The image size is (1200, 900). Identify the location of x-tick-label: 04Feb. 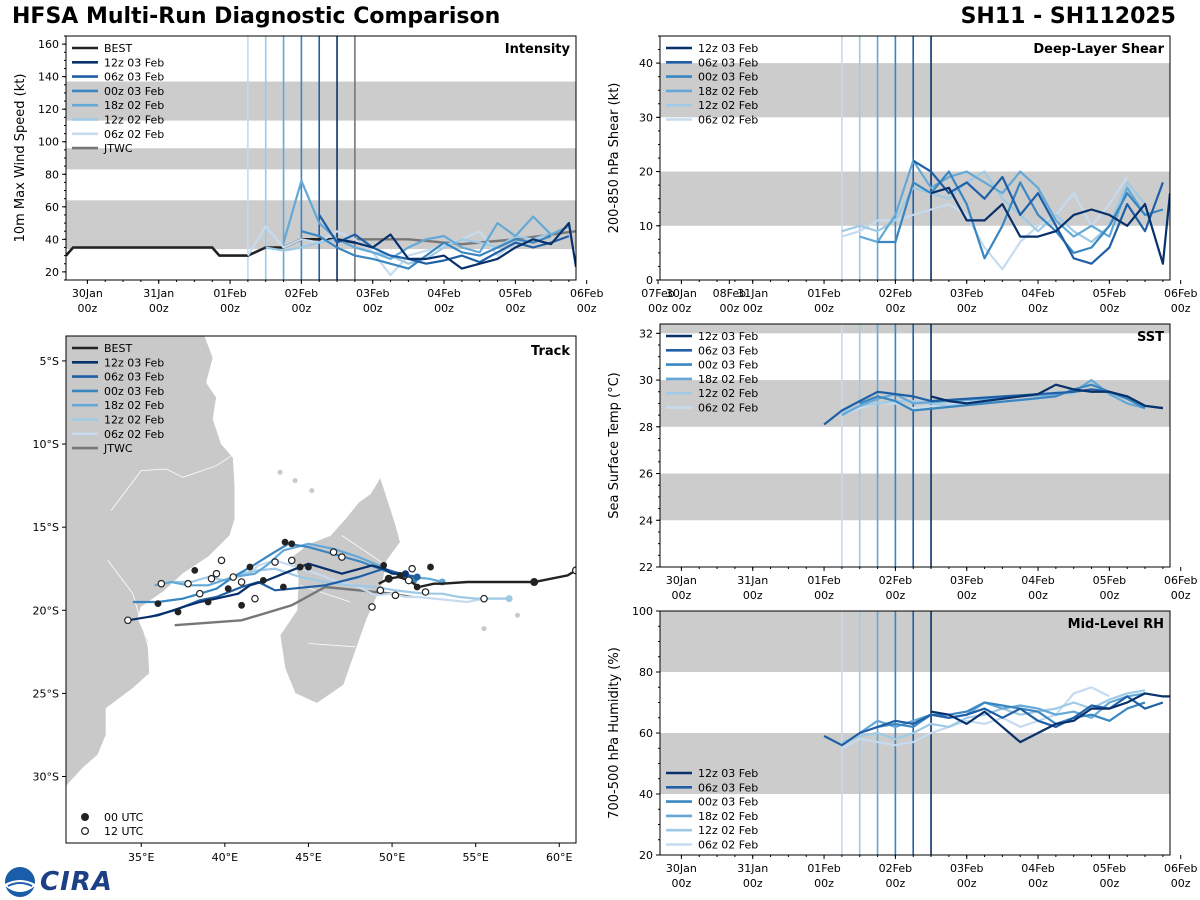
(1037, 580).